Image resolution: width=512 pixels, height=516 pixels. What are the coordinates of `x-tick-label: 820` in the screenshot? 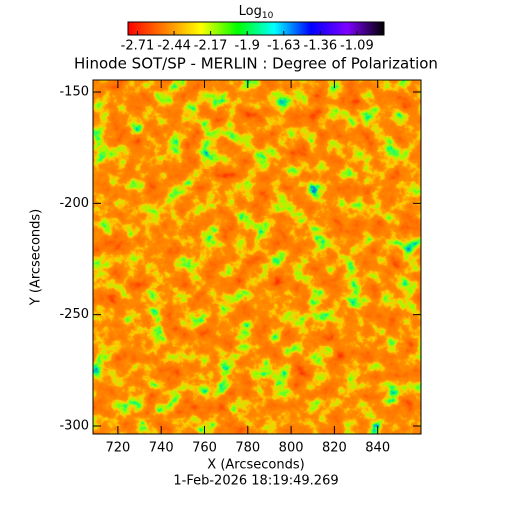 It's located at (334, 448).